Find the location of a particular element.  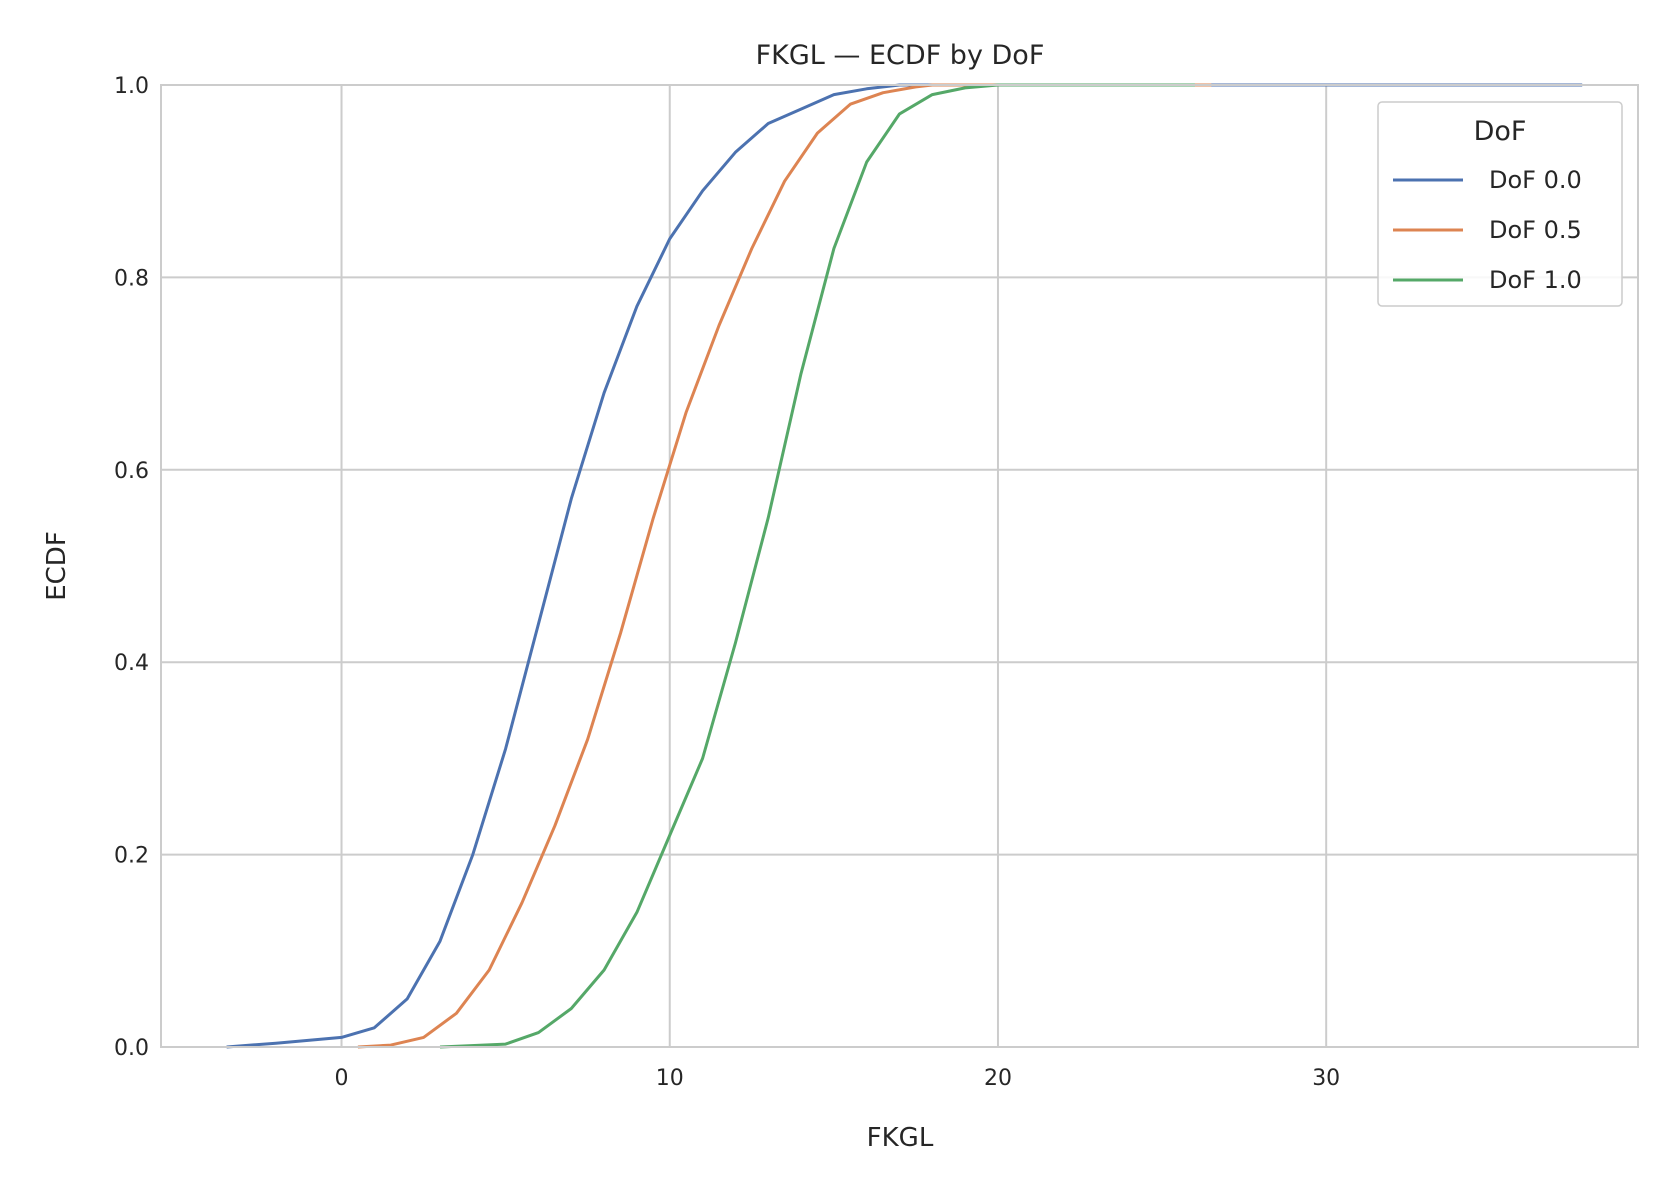

legend-label: DoF 0.0 is located at coordinates (1535, 180).